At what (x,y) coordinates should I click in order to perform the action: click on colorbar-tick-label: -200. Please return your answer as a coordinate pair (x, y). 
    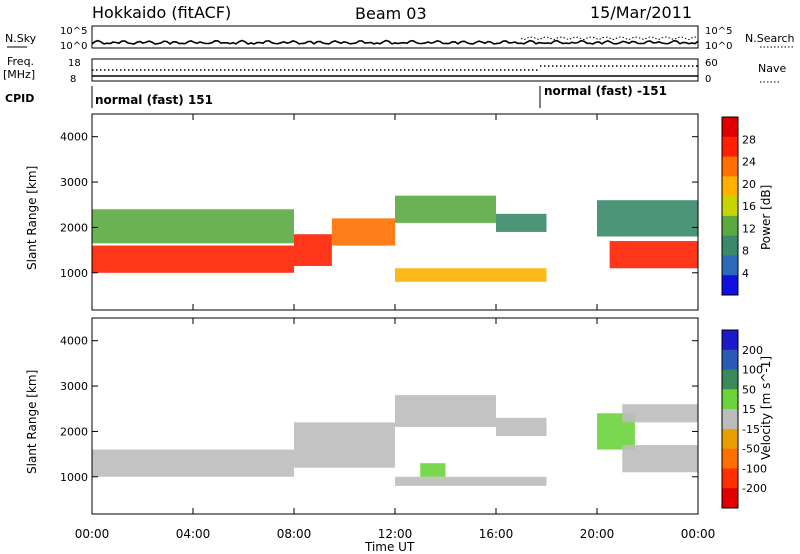
    Looking at the image, I should click on (754, 488).